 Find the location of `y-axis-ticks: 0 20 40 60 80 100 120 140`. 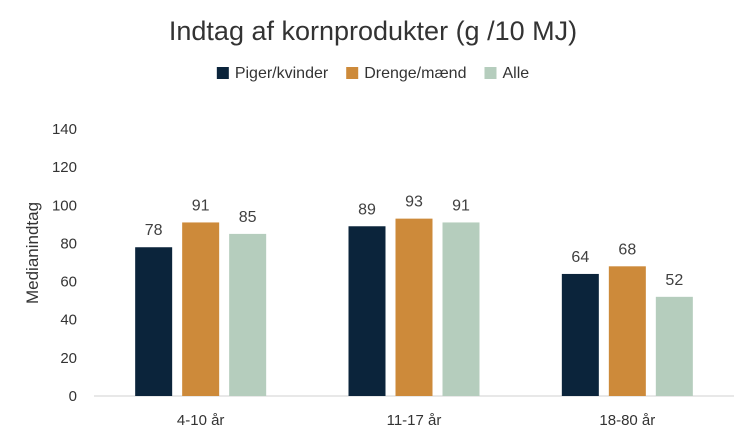

y-axis-ticks: 0 20 40 60 80 100 120 140 is located at coordinates (64, 263).